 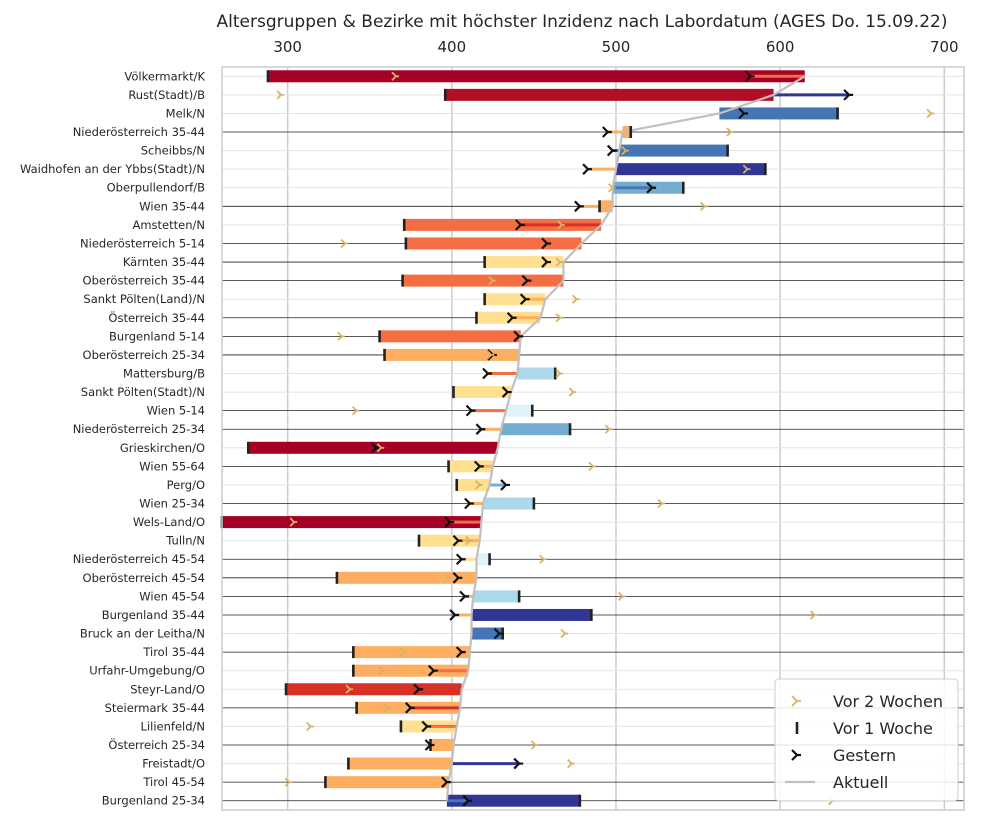 I want to click on marker-w2-mattersburg-b, so click(x=559, y=373).